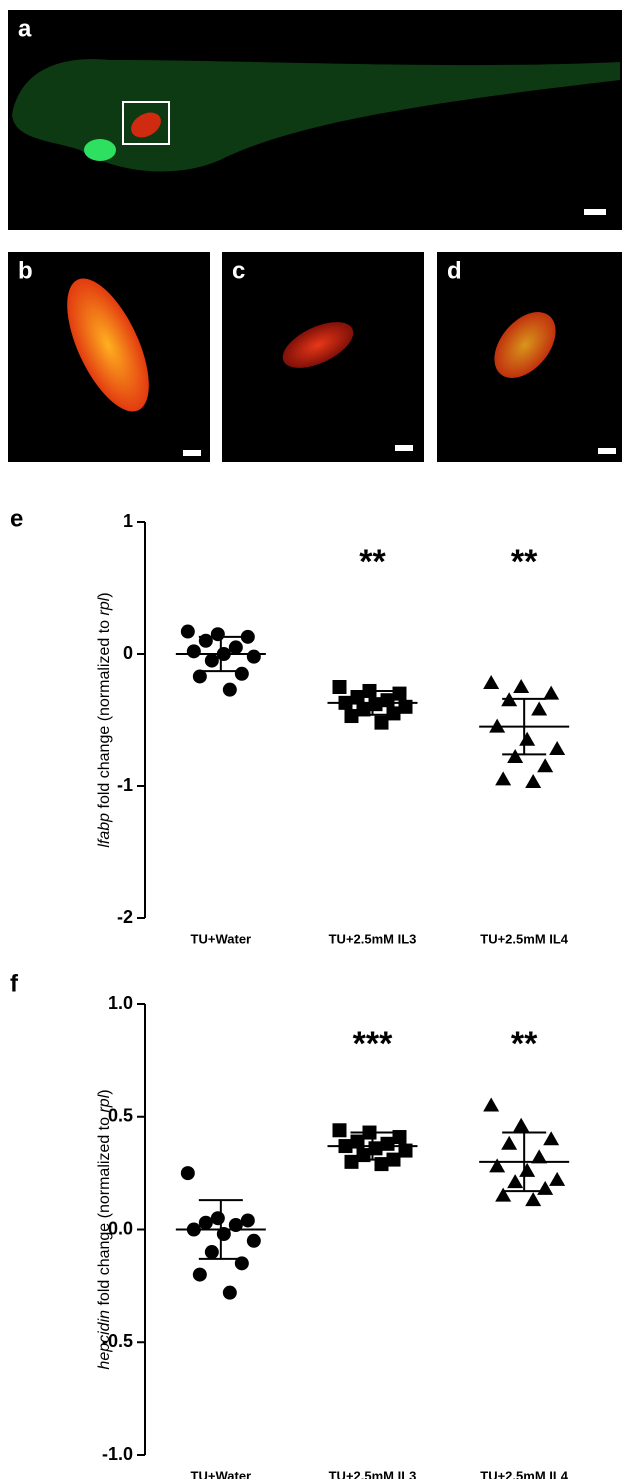  What do you see at coordinates (117, 1454) in the screenshot?
I see `y-tick-label: -1.0` at bounding box center [117, 1454].